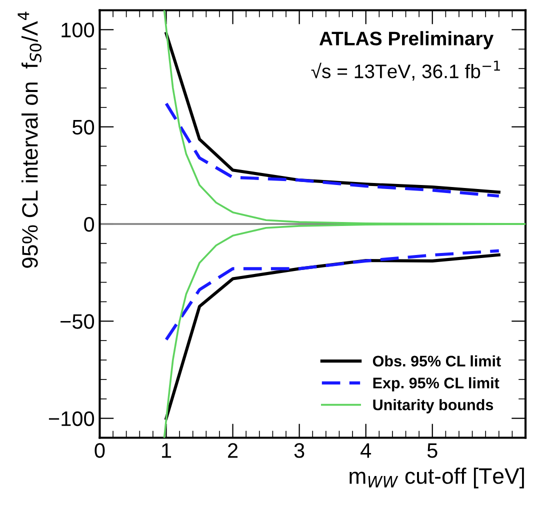 The image size is (539, 512). I want to click on y-tick-label: −100, so click(71, 418).